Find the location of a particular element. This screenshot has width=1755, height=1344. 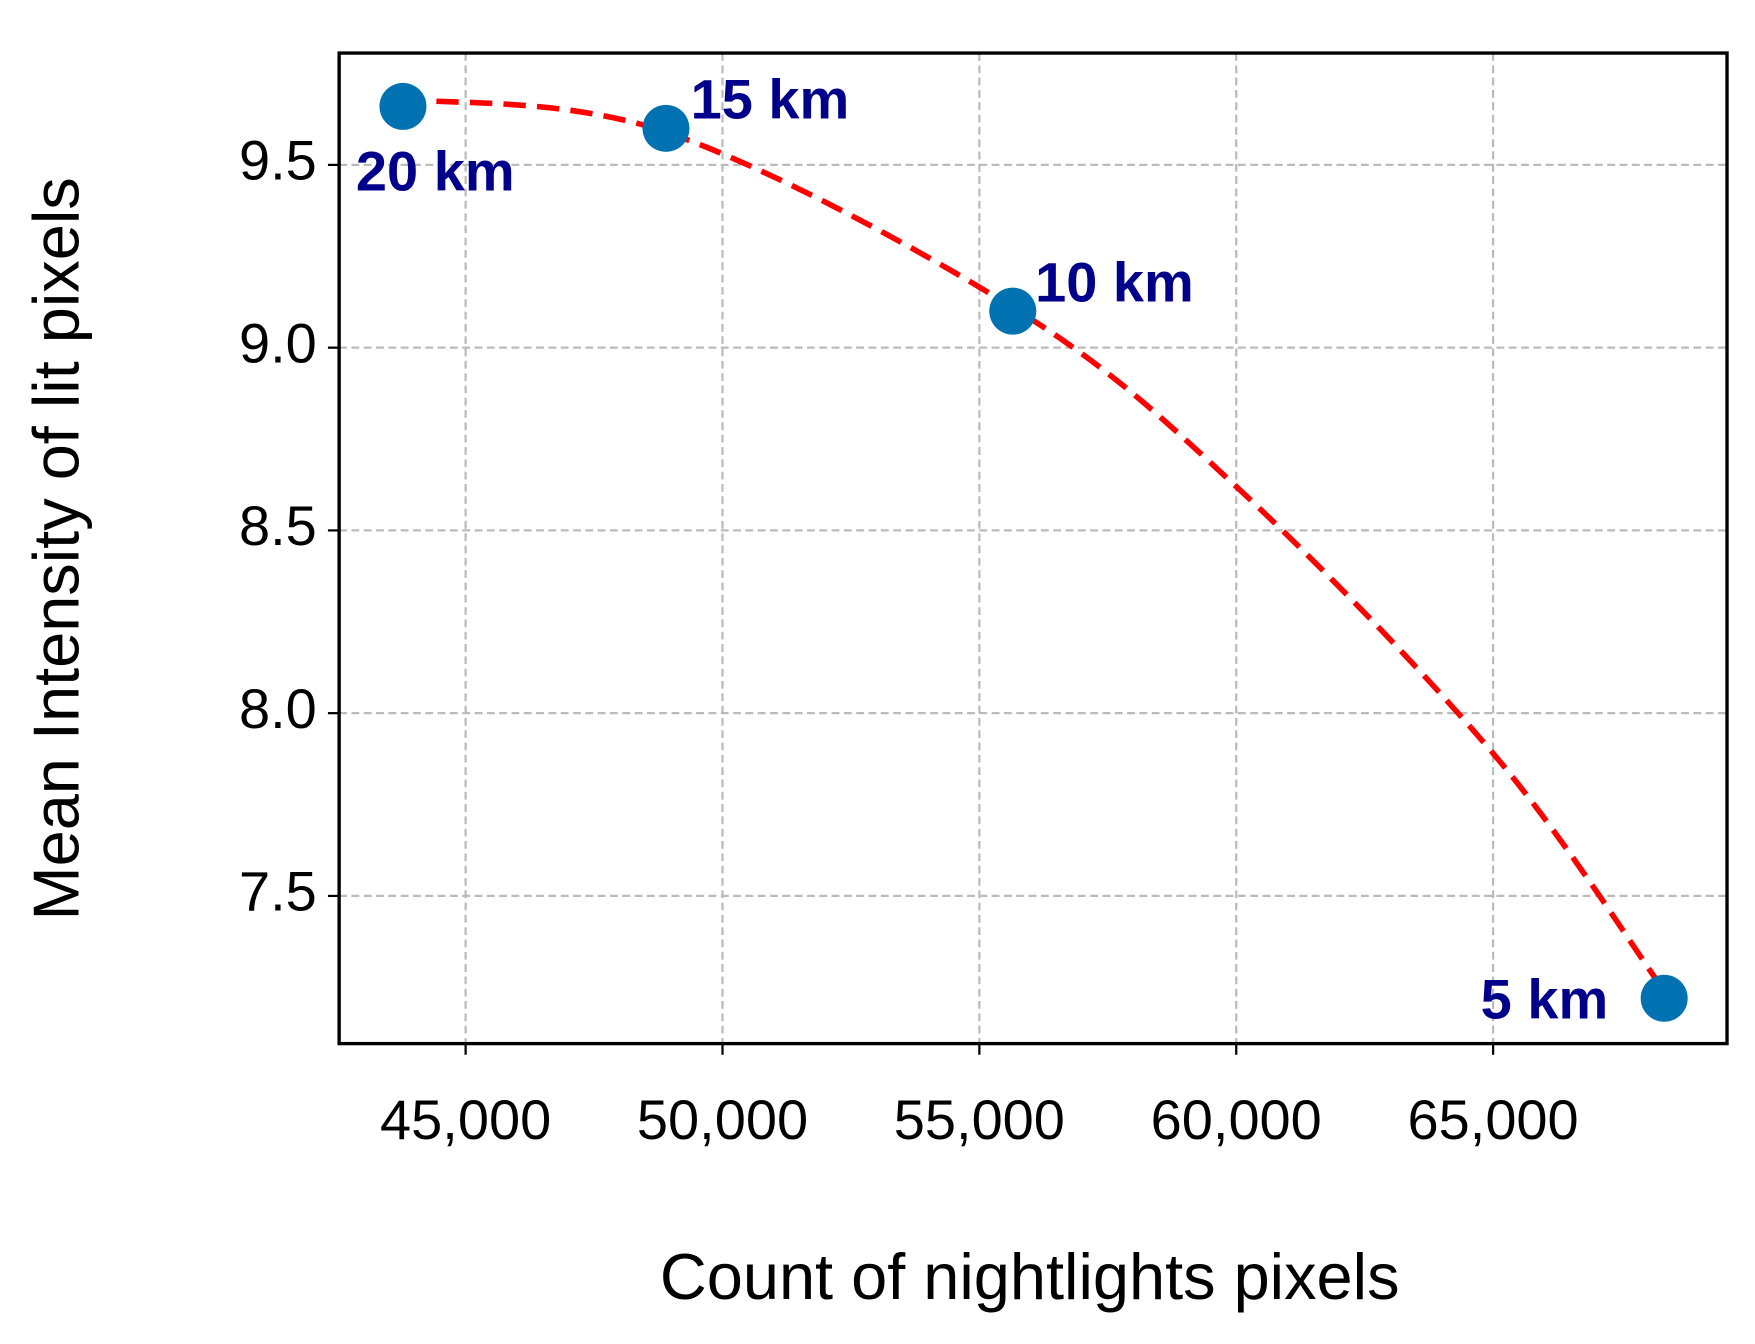

y-axis-label: Mean Intensity of lit pixels is located at coordinates (56, 548).